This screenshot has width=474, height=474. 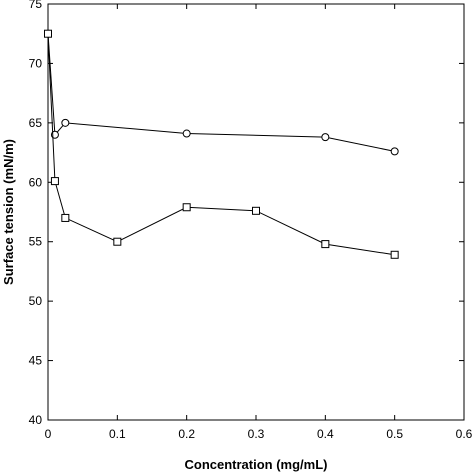 What do you see at coordinates (36, 301) in the screenshot?
I see `y-tick-label: 50` at bounding box center [36, 301].